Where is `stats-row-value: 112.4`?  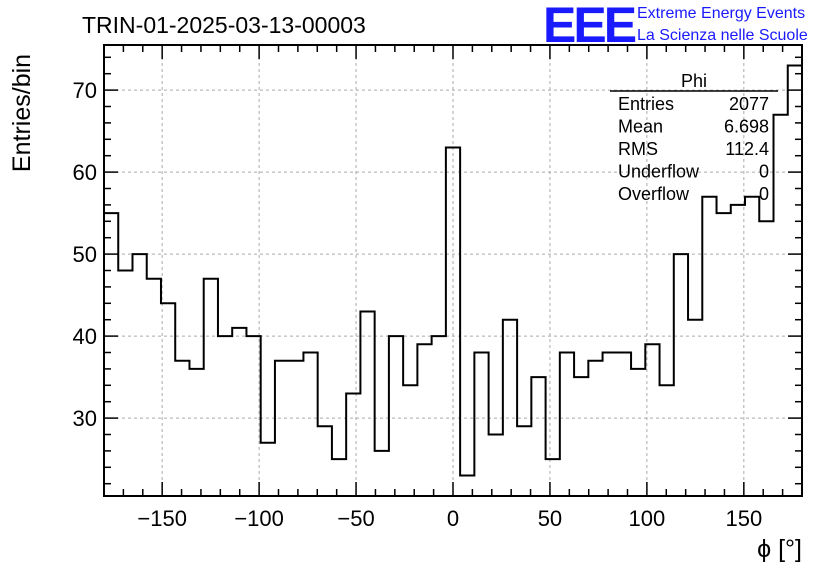
stats-row-value: 112.4 is located at coordinates (747, 149).